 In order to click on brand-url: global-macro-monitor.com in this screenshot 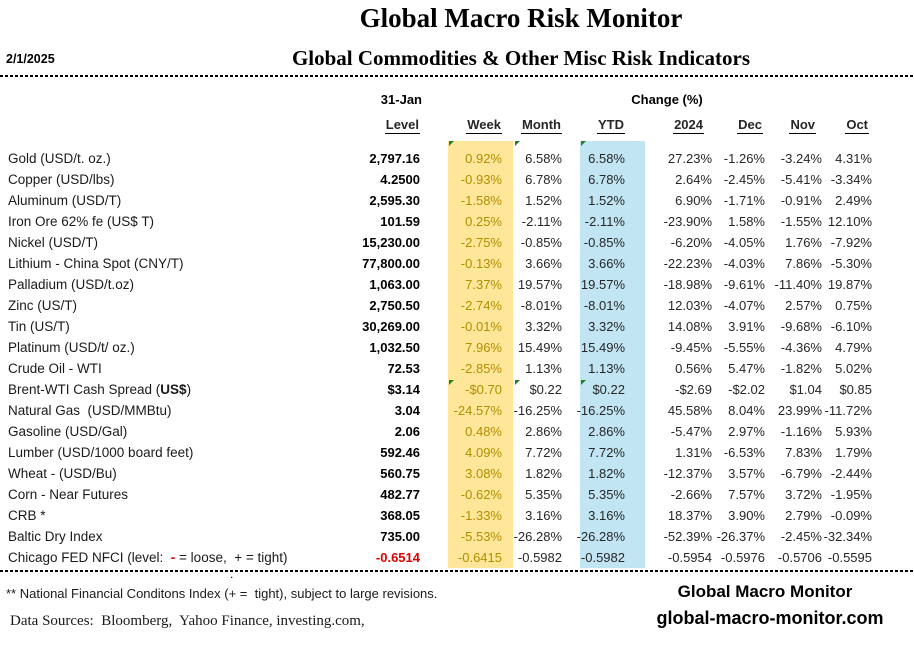, I will do `click(770, 618)`.